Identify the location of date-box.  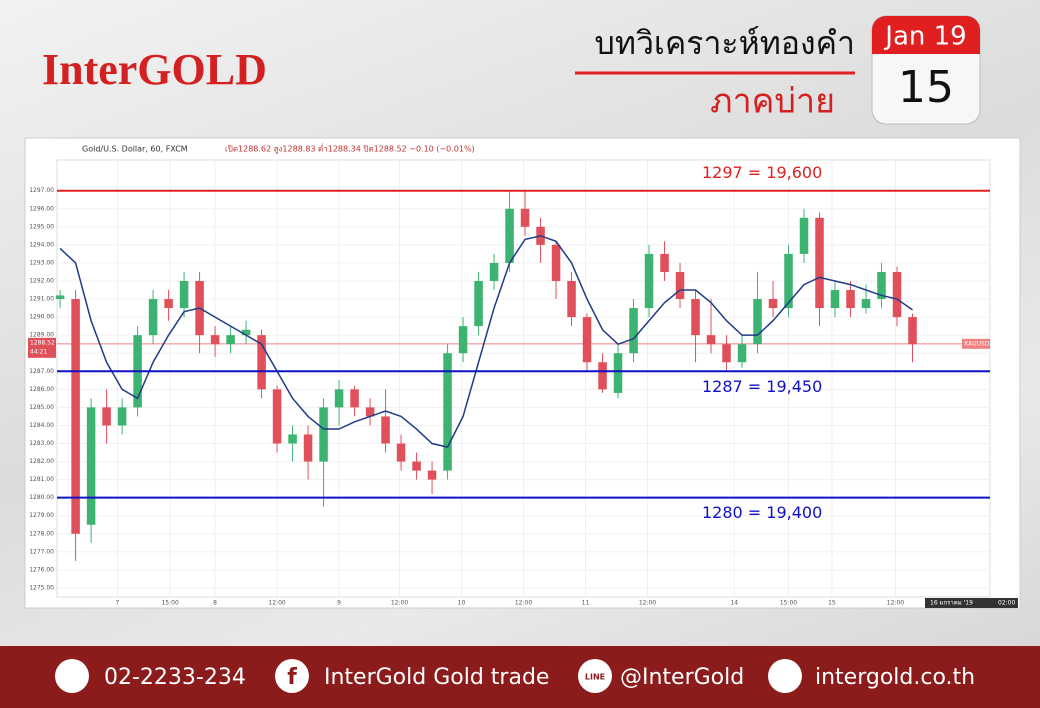
(971, 603).